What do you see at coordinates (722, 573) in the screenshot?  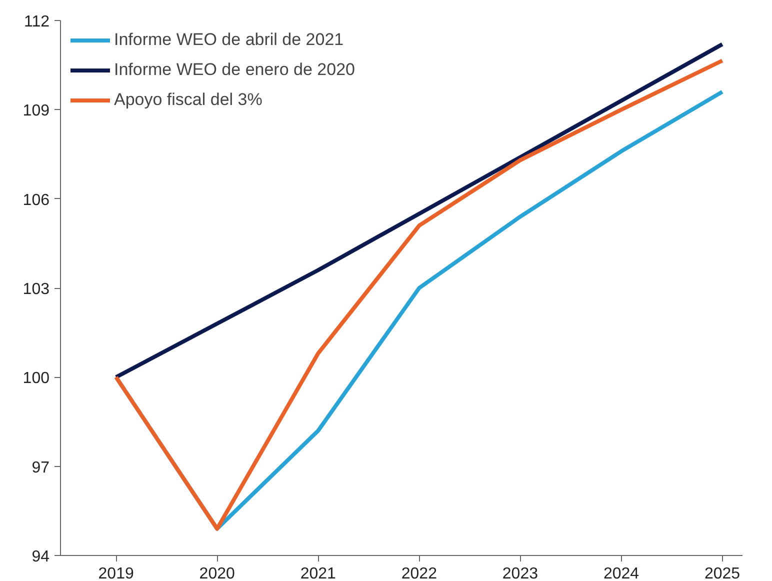 I see `x-tick-label: 2025` at bounding box center [722, 573].